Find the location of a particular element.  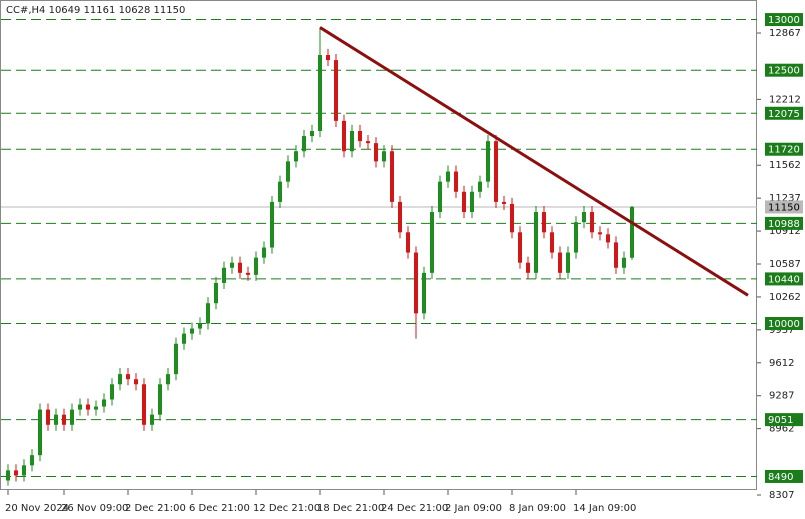

y-tick-label: 9612 is located at coordinates (781, 363).